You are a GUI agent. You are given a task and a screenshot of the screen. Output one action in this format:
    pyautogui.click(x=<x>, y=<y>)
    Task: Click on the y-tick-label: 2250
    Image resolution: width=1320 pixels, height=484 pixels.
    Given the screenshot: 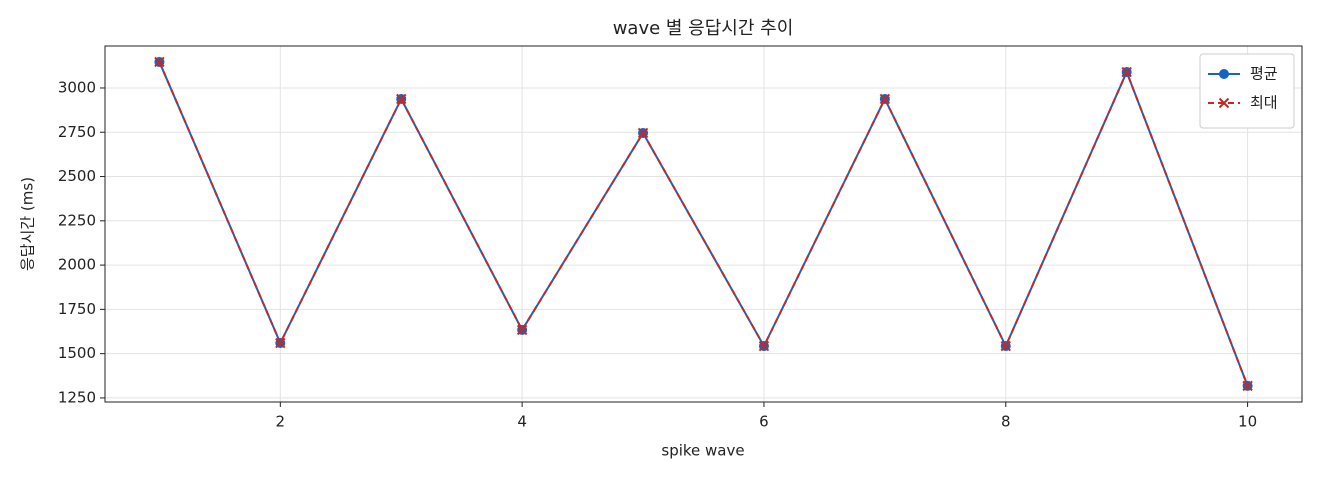 What is the action you would take?
    pyautogui.click(x=77, y=220)
    